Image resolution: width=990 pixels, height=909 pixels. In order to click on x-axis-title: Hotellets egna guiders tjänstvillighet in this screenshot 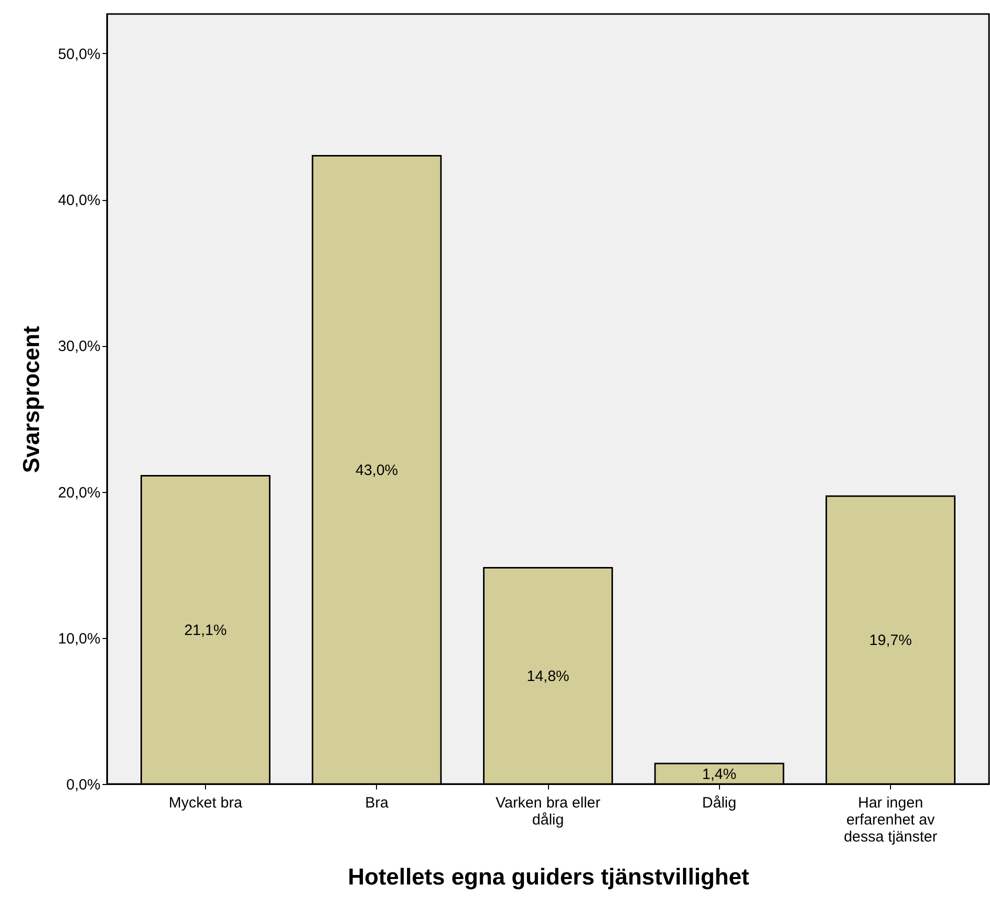, I will do `click(549, 877)`.